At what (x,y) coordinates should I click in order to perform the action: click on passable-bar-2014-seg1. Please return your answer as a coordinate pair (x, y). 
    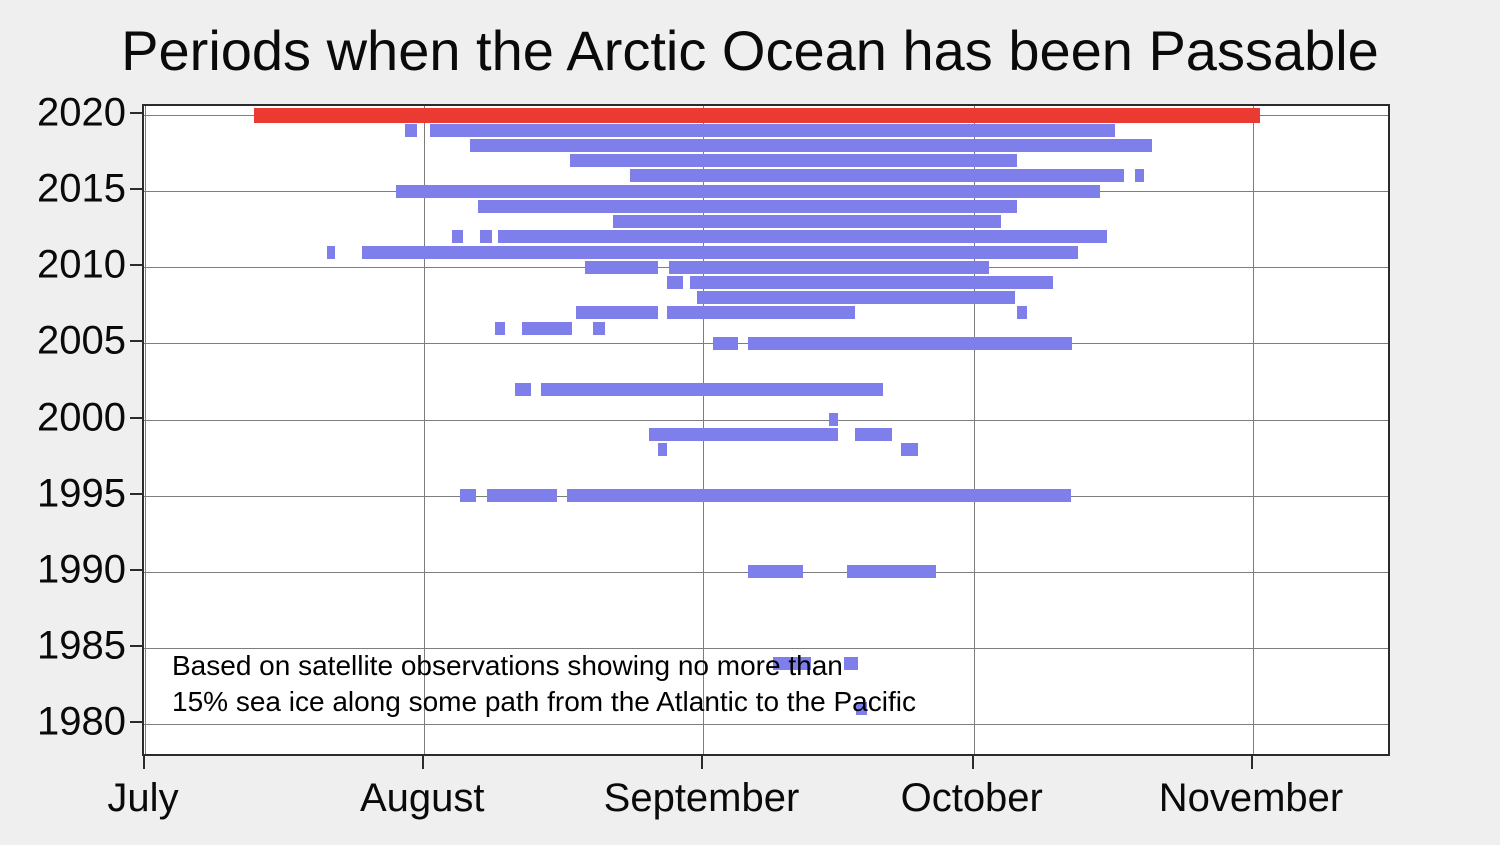
    Looking at the image, I should click on (747, 206).